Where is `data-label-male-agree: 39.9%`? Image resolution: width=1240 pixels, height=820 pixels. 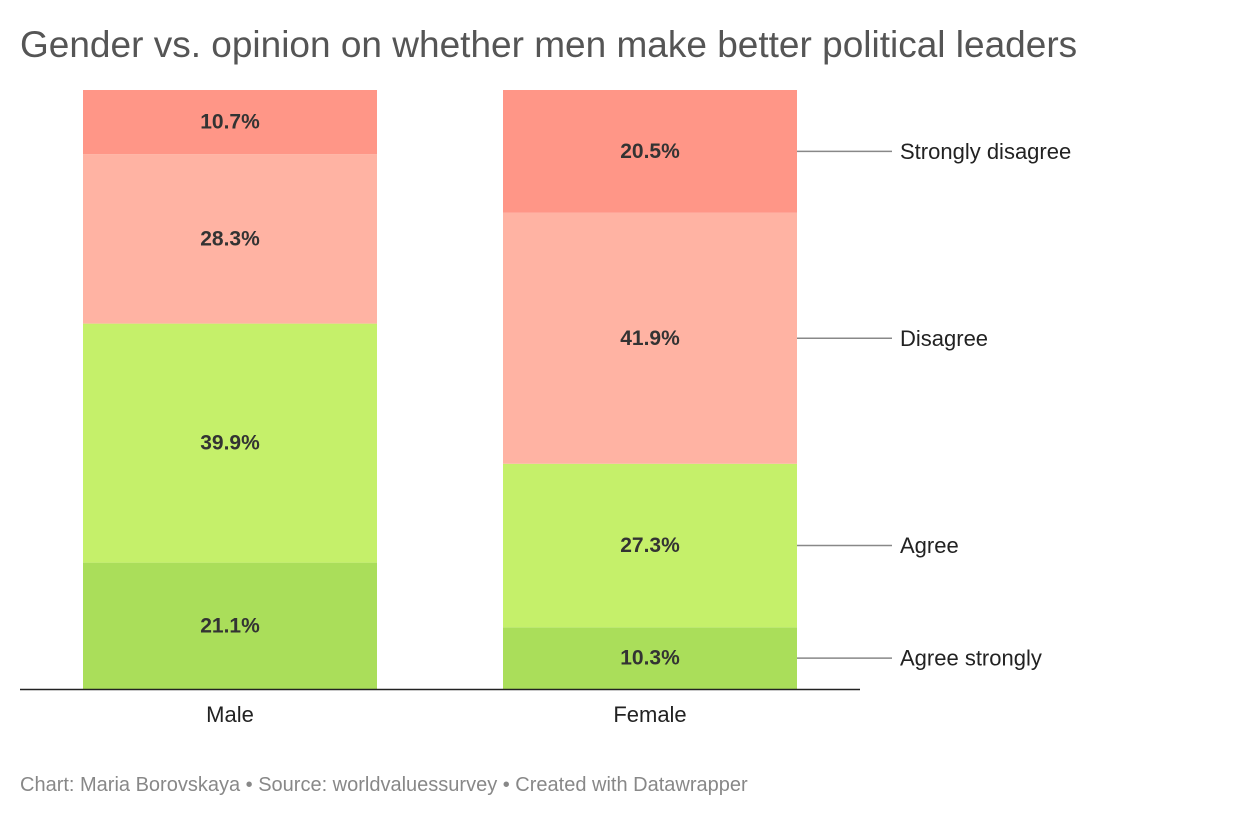
data-label-male-agree: 39.9% is located at coordinates (230, 443).